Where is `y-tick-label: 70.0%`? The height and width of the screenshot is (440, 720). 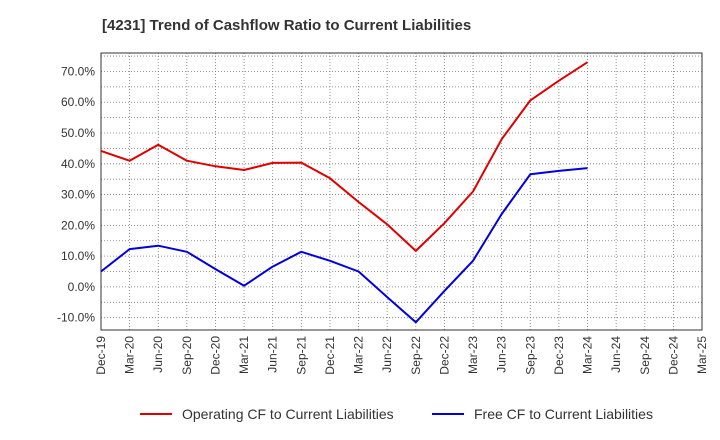 y-tick-label: 70.0% is located at coordinates (78, 71).